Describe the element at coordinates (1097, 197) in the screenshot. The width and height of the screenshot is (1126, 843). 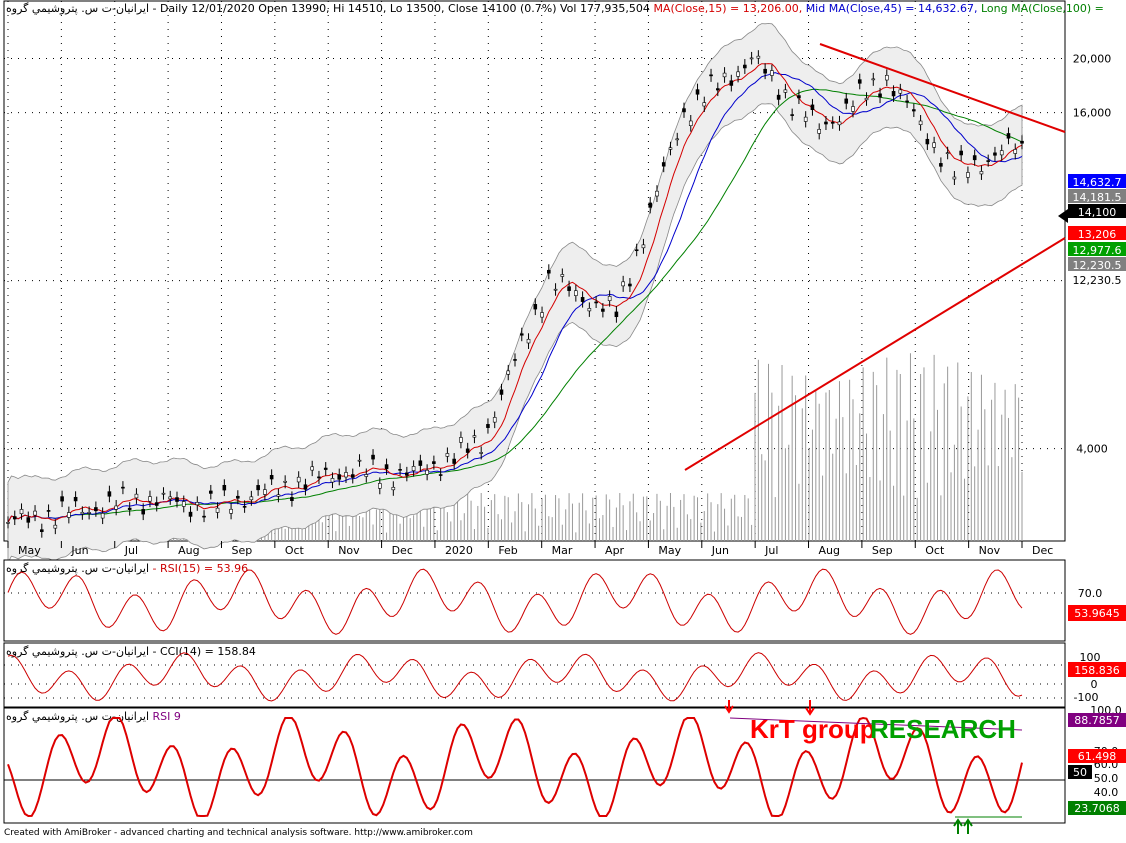
I see `price-box-label: 14,181.5` at that location.